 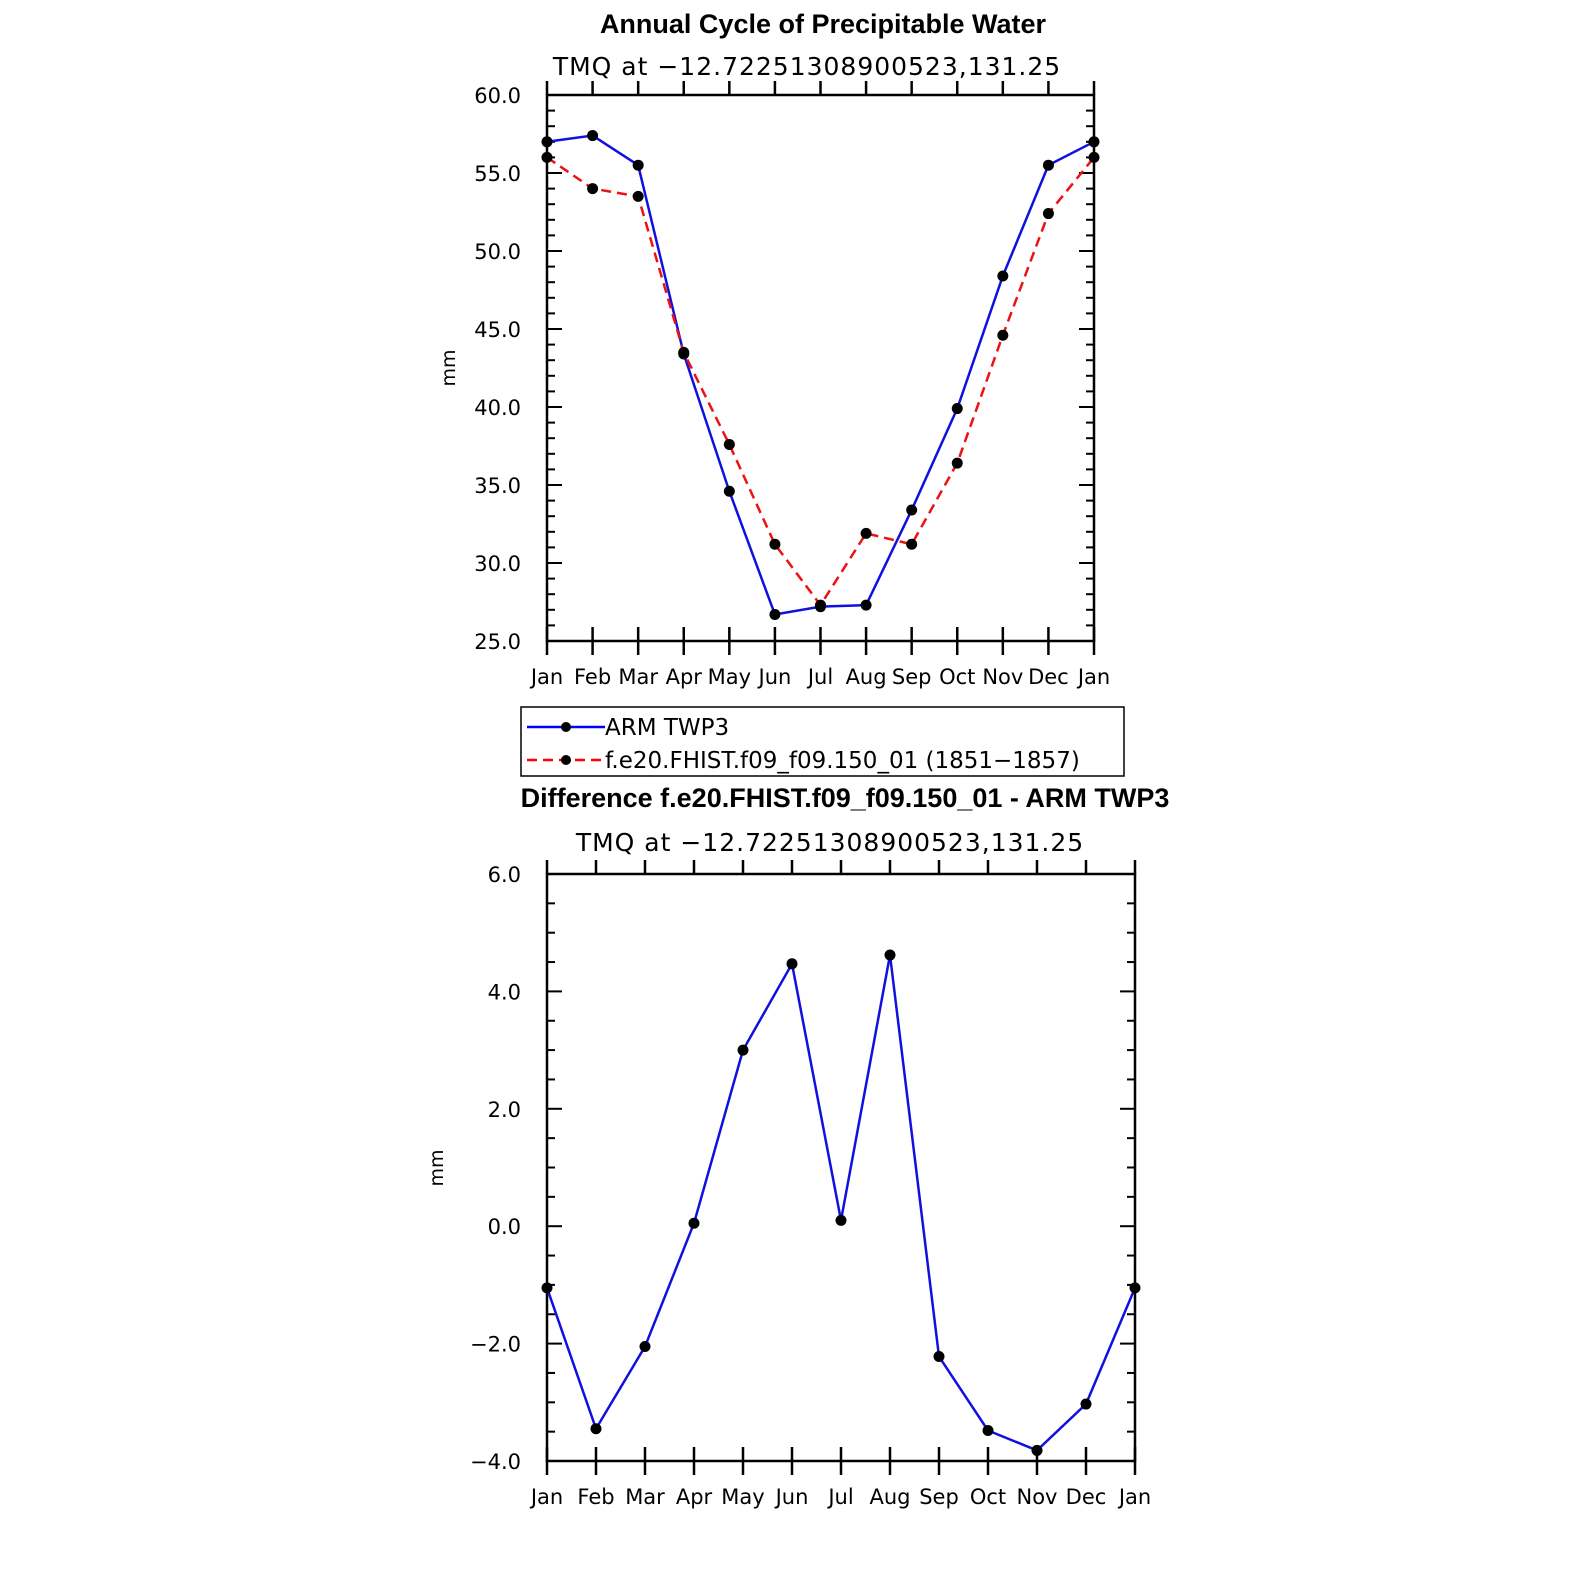 What do you see at coordinates (437, 1167) in the screenshot?
I see `chart2-ylabel: mm` at bounding box center [437, 1167].